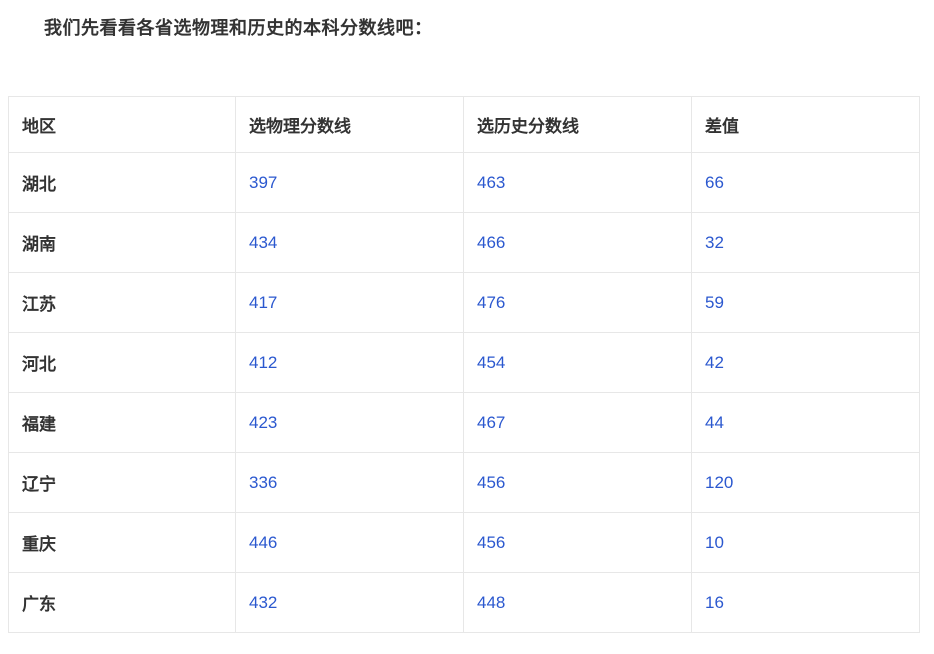 This screenshot has width=934, height=654. I want to click on table-row: 广东 432 448 16, so click(464, 602).